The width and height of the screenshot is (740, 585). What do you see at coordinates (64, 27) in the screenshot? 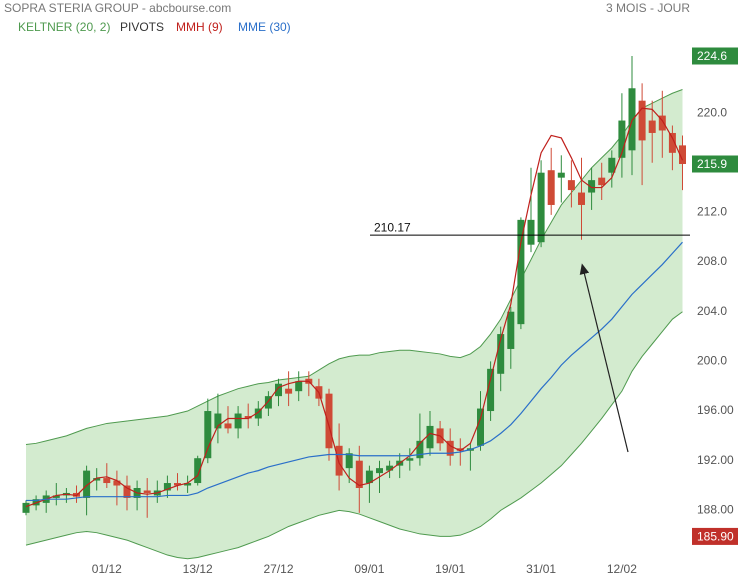
I see `legend-keltner: KELTNER (20, 2)` at bounding box center [64, 27].